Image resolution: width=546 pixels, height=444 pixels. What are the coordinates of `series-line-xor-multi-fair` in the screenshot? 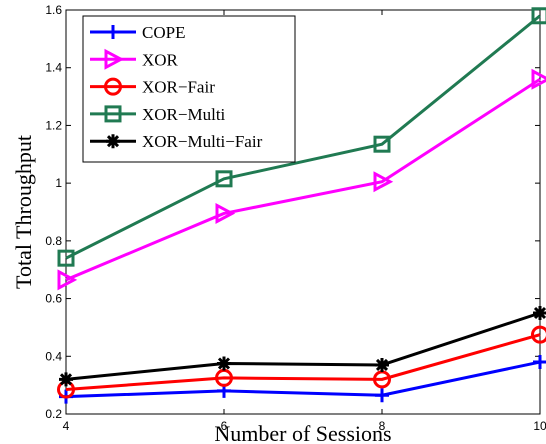 It's located at (303, 346).